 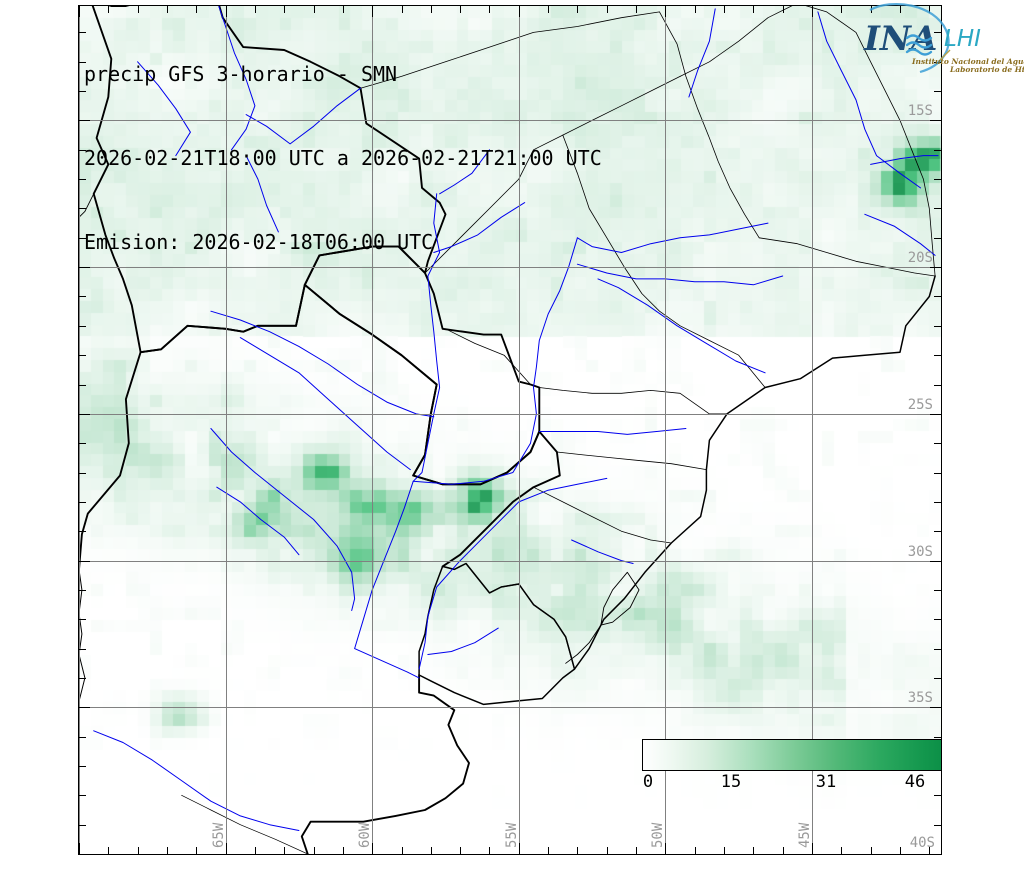 I want to click on tick-lat-25S, so click(x=84, y=414).